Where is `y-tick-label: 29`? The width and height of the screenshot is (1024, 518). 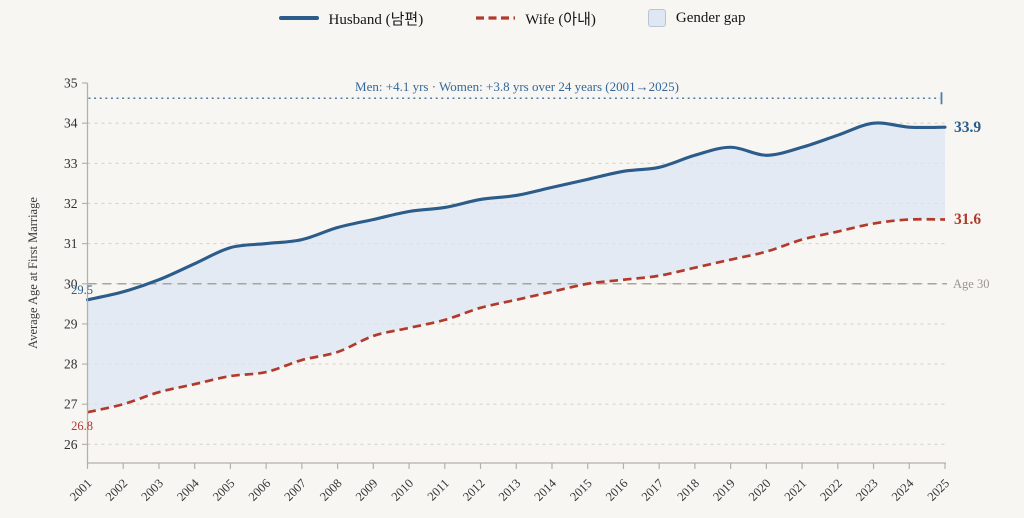 y-tick-label: 29 is located at coordinates (71, 323).